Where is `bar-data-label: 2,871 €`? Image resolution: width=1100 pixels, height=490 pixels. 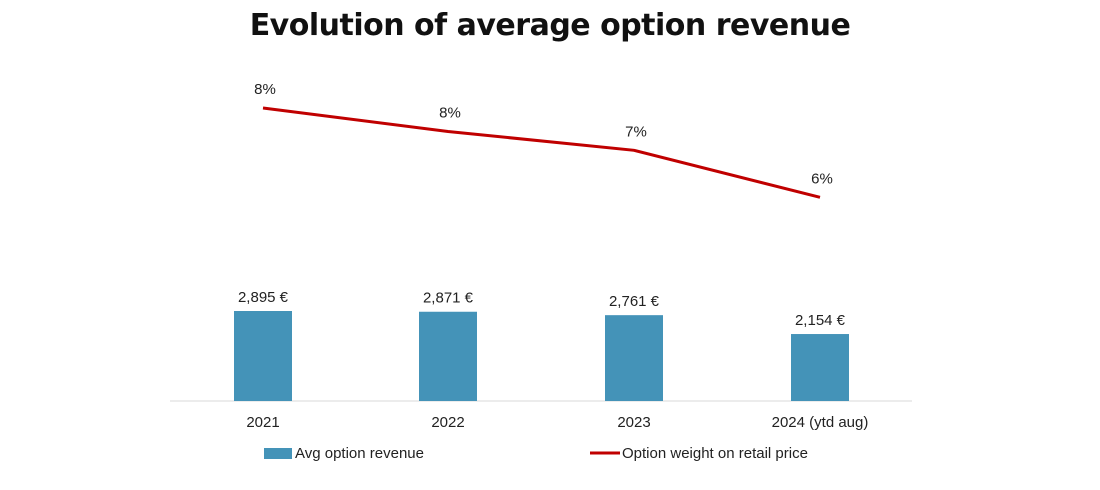 bar-data-label: 2,871 € is located at coordinates (448, 298).